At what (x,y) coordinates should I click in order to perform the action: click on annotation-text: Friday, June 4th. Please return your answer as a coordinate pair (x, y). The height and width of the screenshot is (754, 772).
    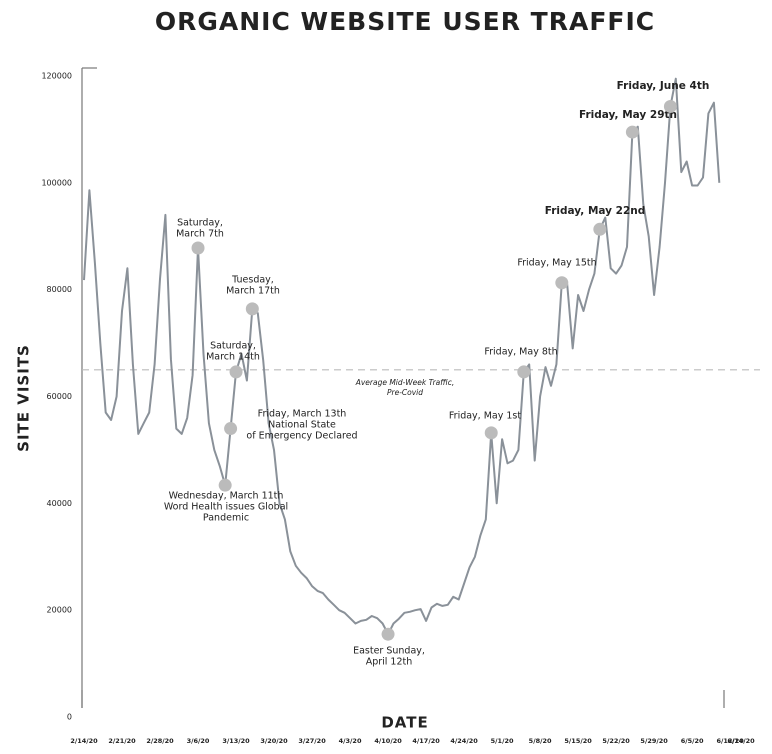
    Looking at the image, I should click on (663, 86).